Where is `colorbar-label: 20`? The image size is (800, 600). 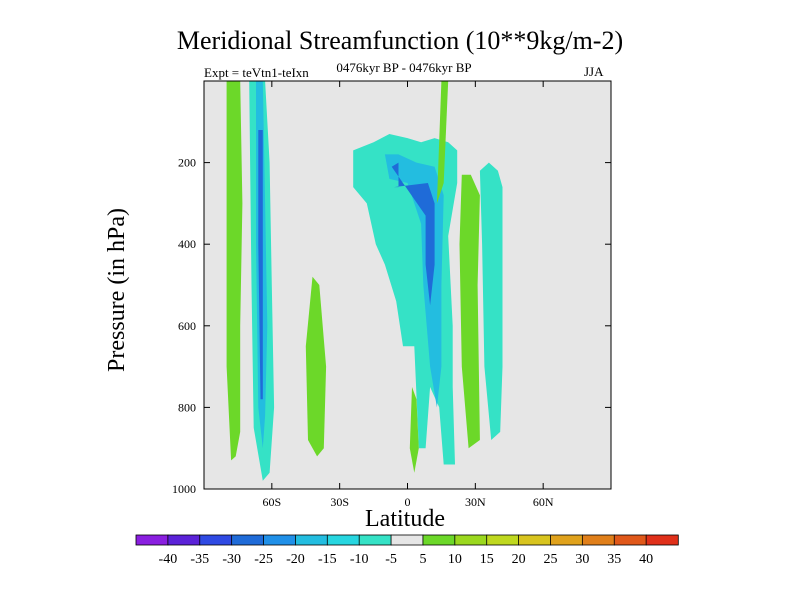
colorbar-label: 20 is located at coordinates (519, 559).